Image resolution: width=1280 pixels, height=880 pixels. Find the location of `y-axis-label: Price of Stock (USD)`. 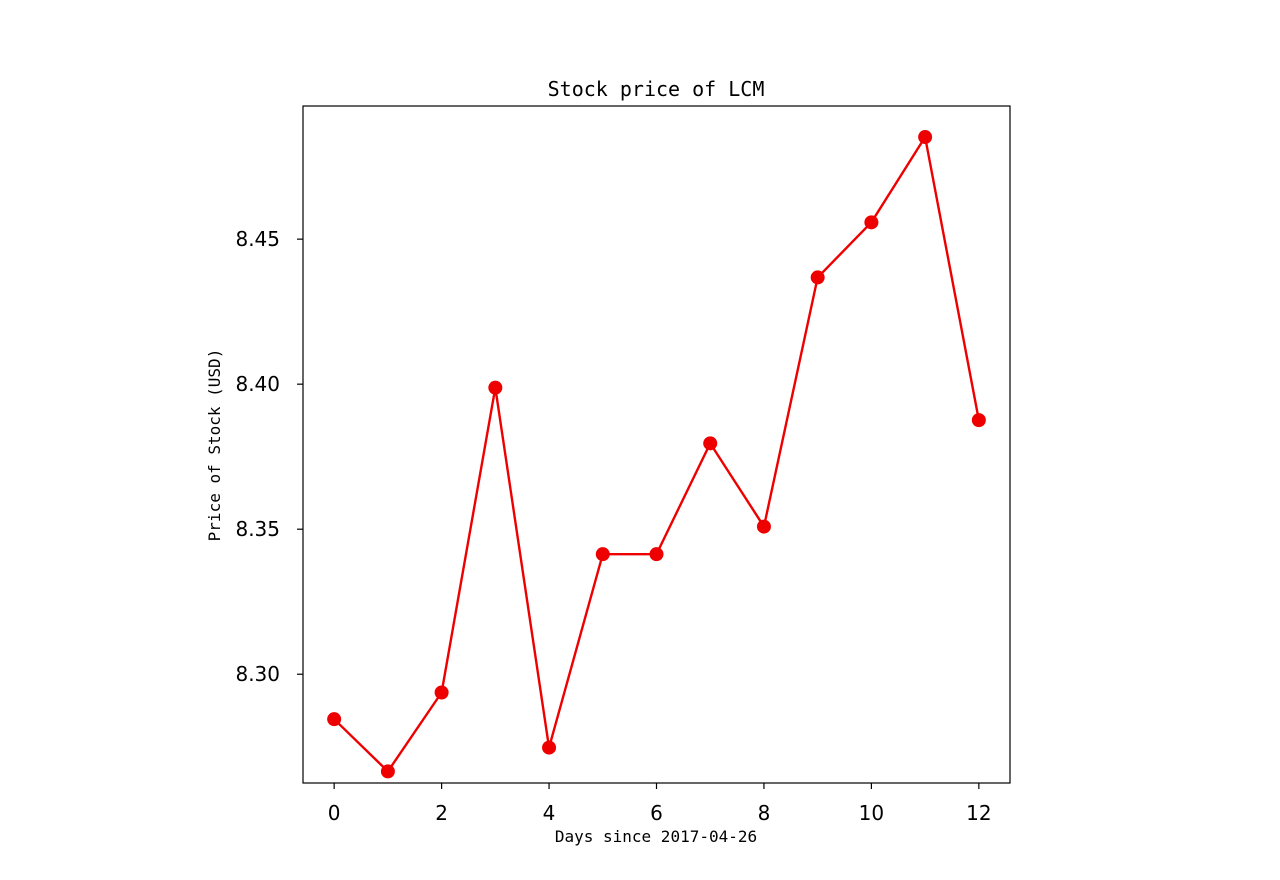

y-axis-label: Price of Stock (USD) is located at coordinates (214, 445).